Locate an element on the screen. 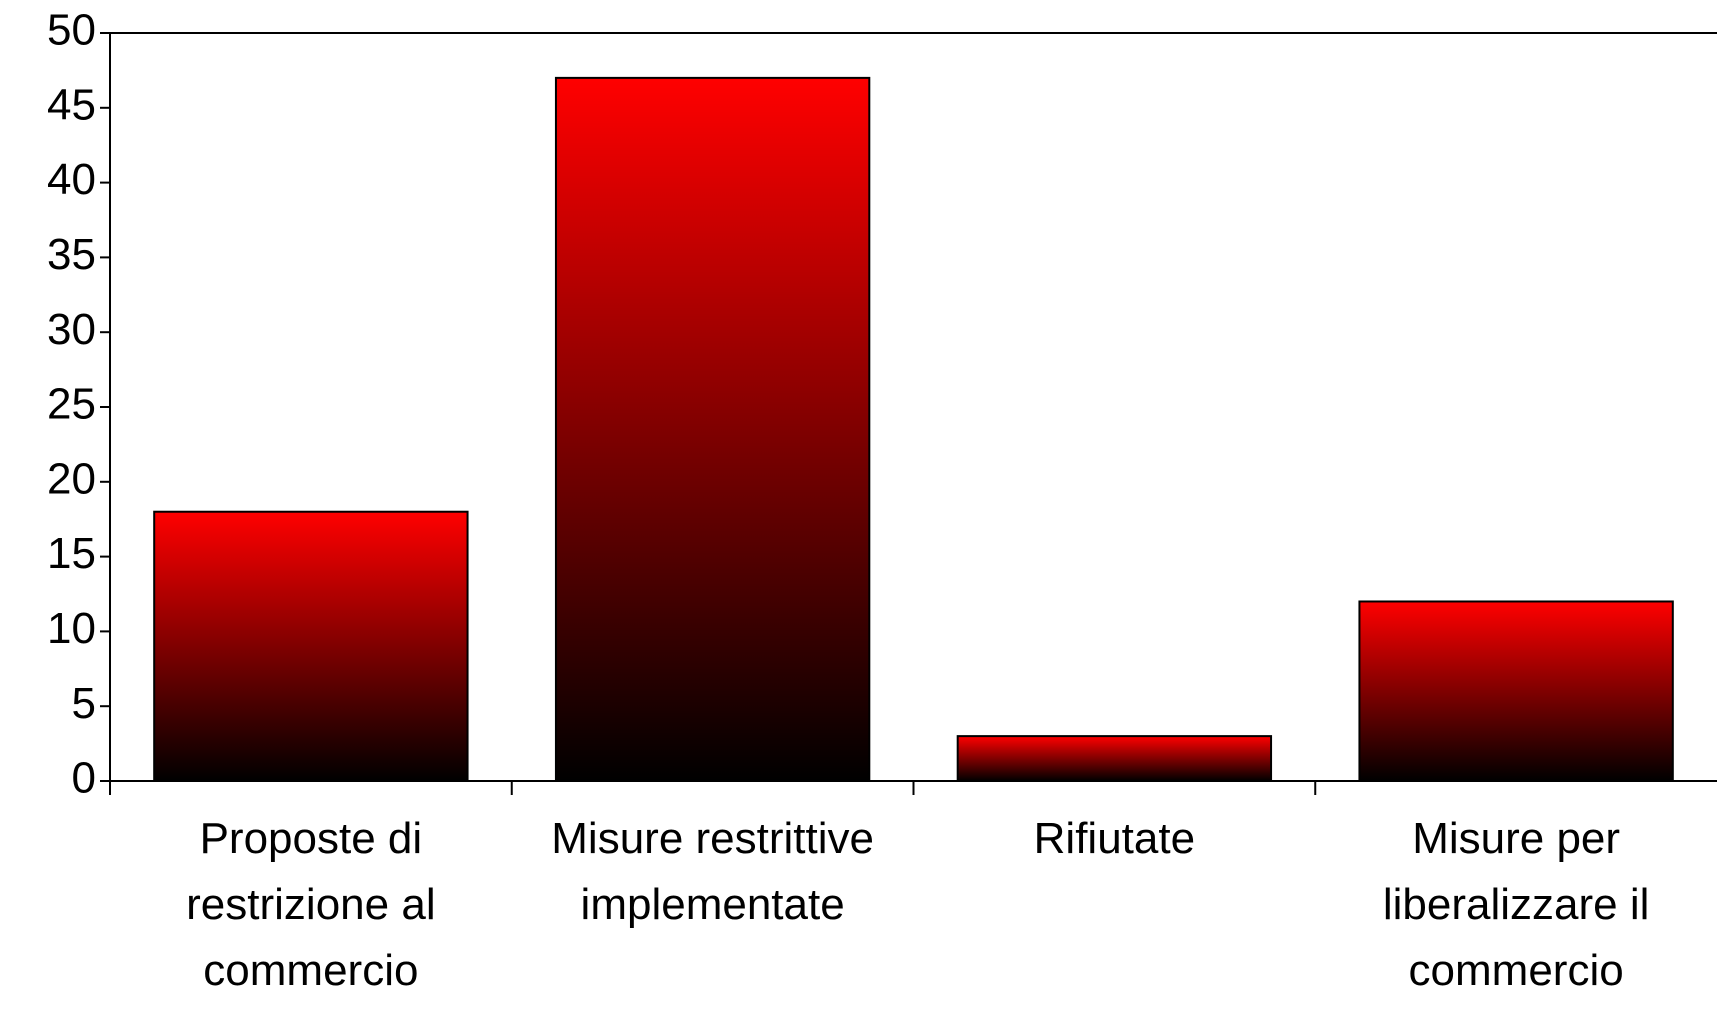  y-tick-label: 20 is located at coordinates (71, 478).